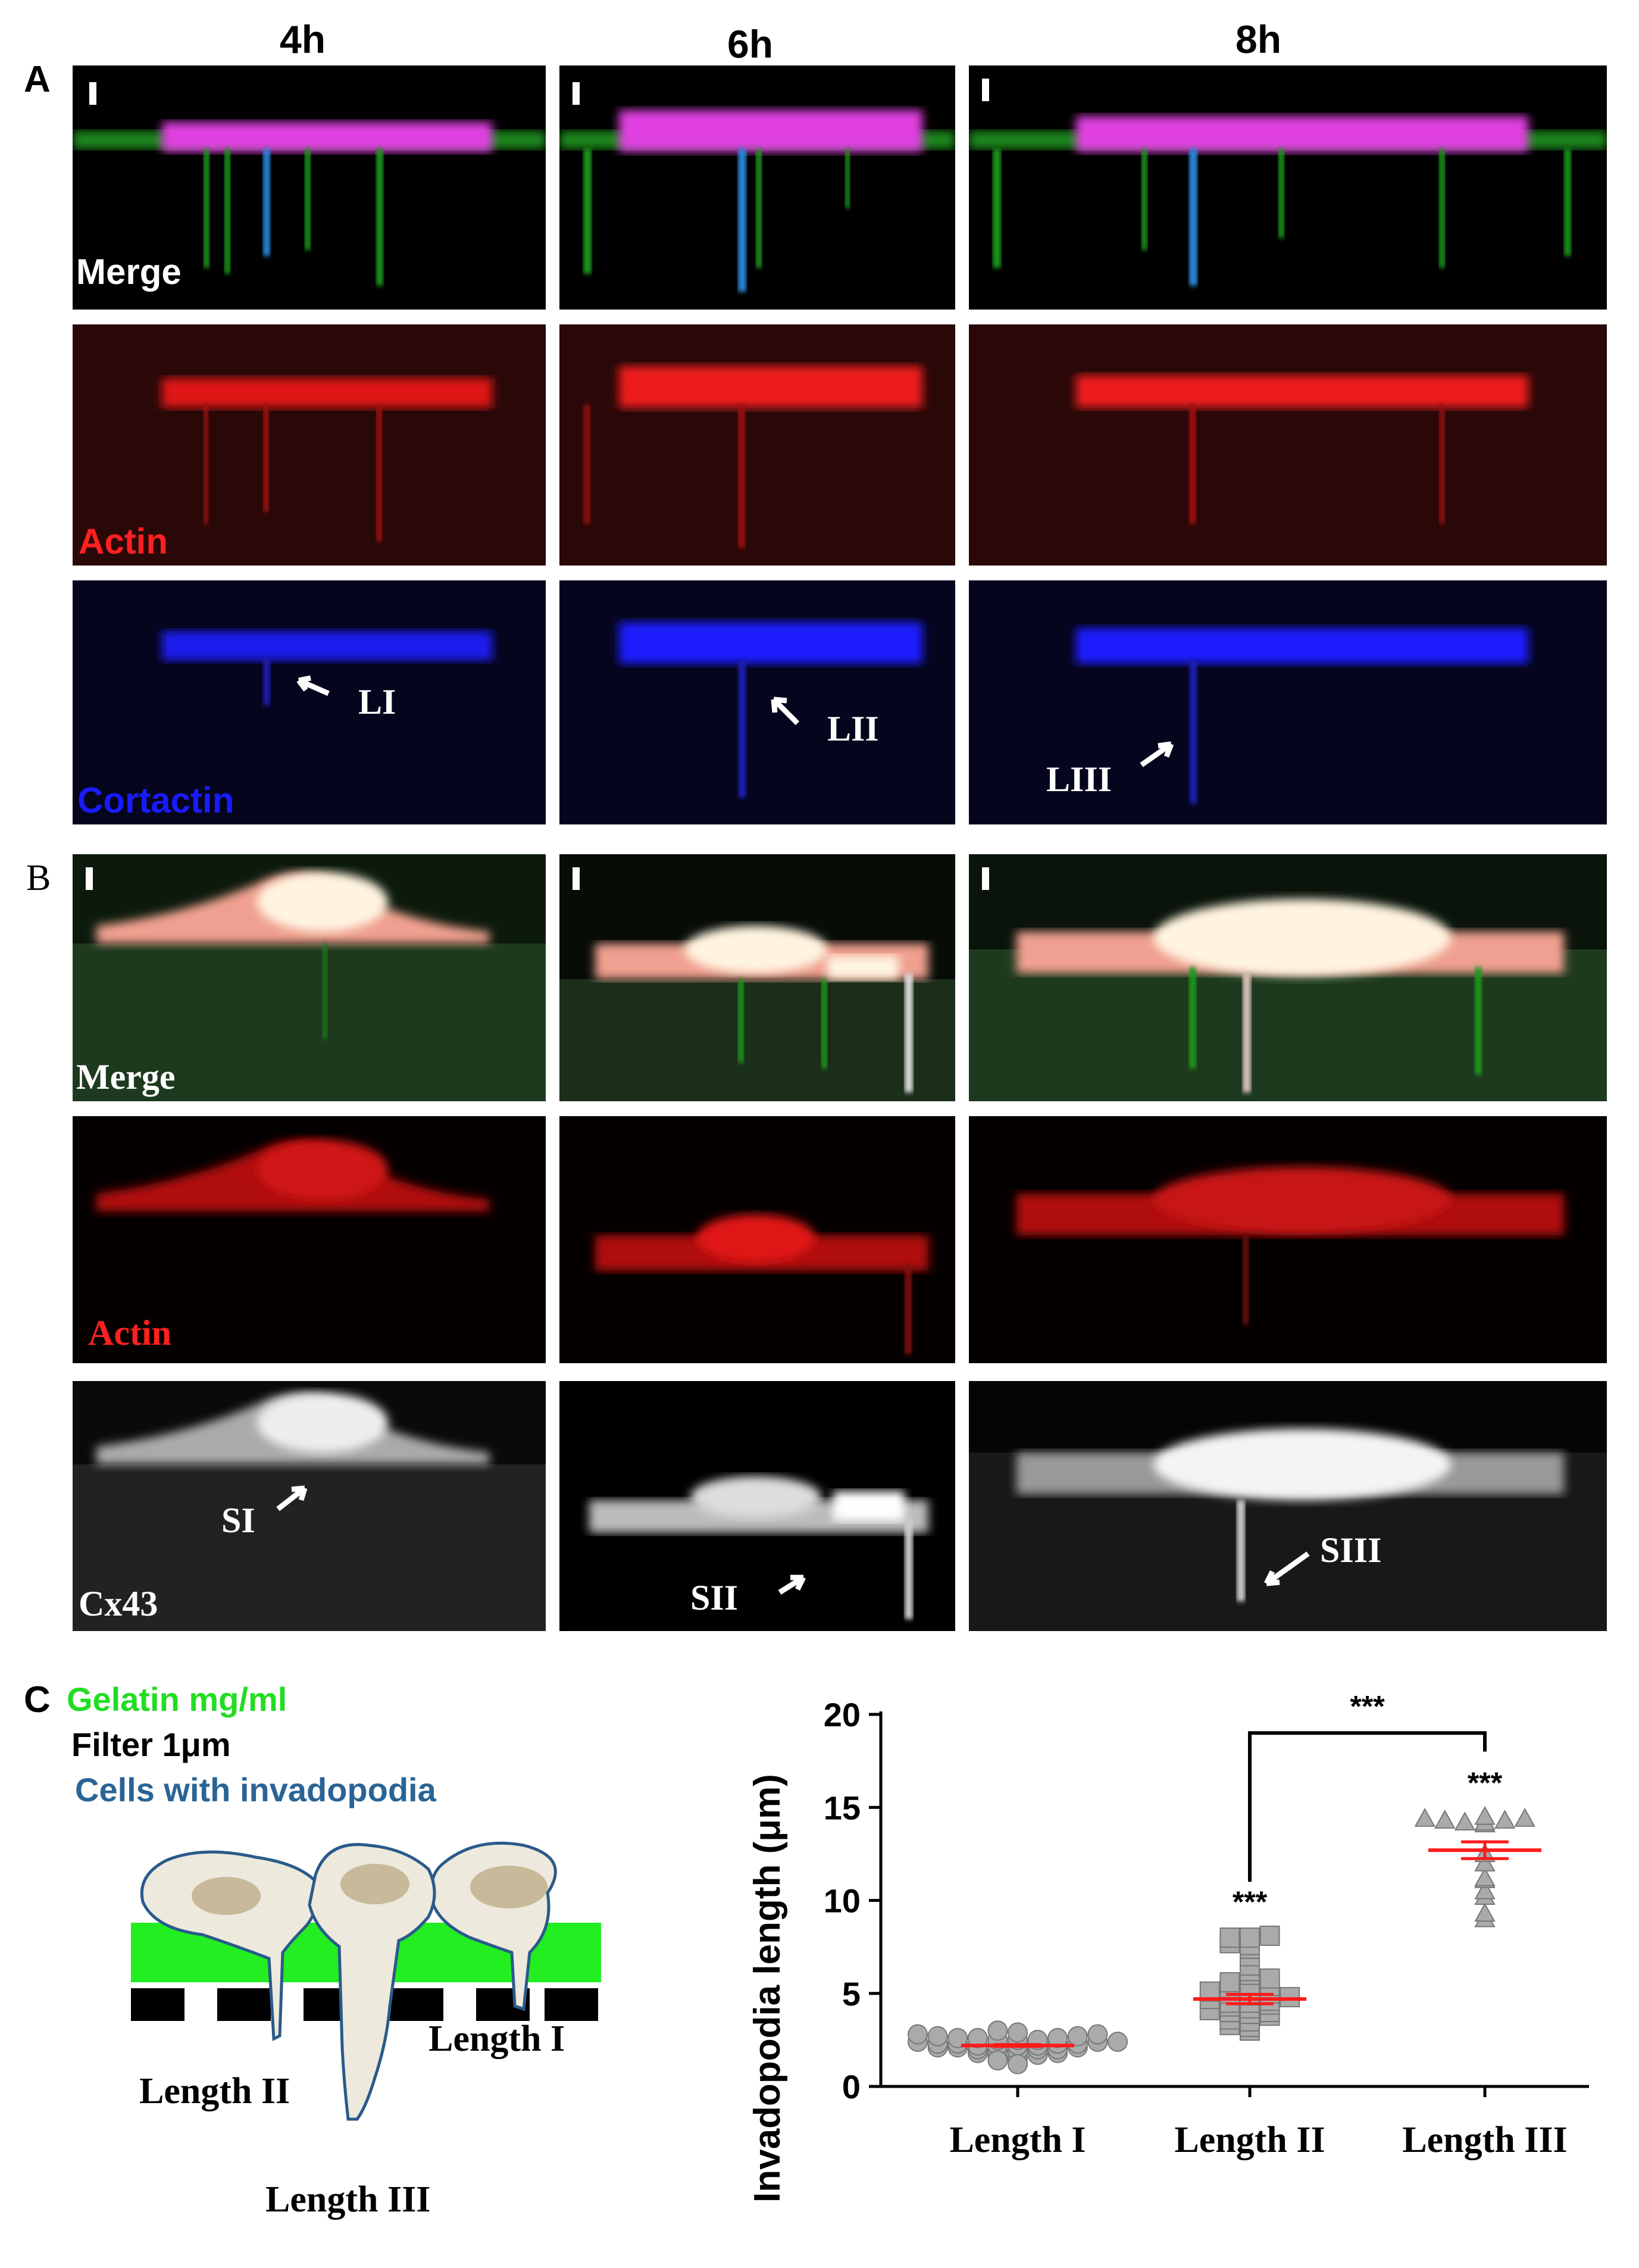  I want to click on y-tick-label: 10, so click(842, 1901).